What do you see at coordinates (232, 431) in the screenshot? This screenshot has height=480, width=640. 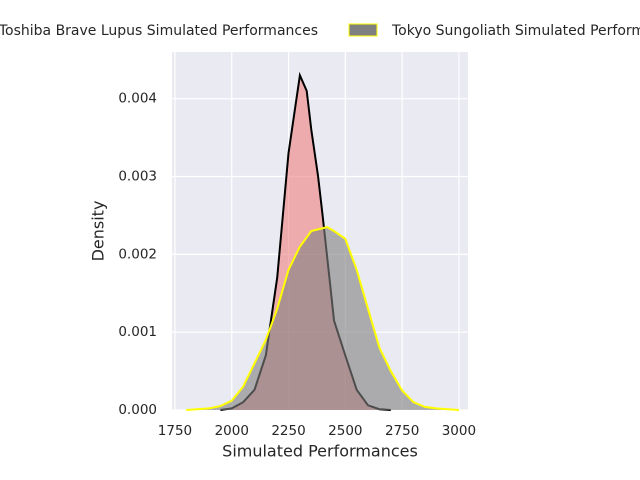 I see `x-tick-label: 2000` at bounding box center [232, 431].